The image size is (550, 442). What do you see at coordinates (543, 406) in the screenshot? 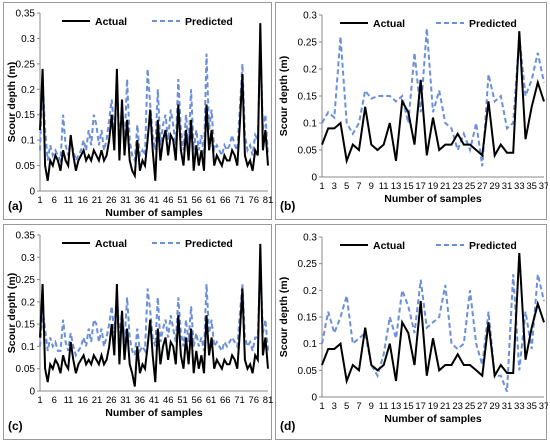
I see `x-tick-label: 37` at bounding box center [543, 406].